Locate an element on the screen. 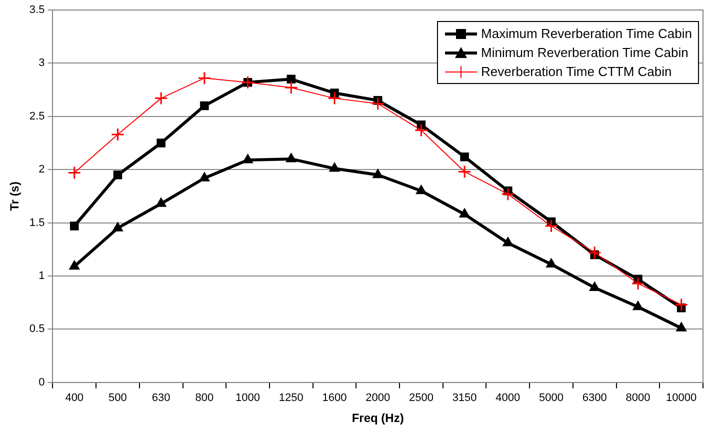 The image size is (711, 434). y-axis-title: Tr (s) is located at coordinates (15, 196).